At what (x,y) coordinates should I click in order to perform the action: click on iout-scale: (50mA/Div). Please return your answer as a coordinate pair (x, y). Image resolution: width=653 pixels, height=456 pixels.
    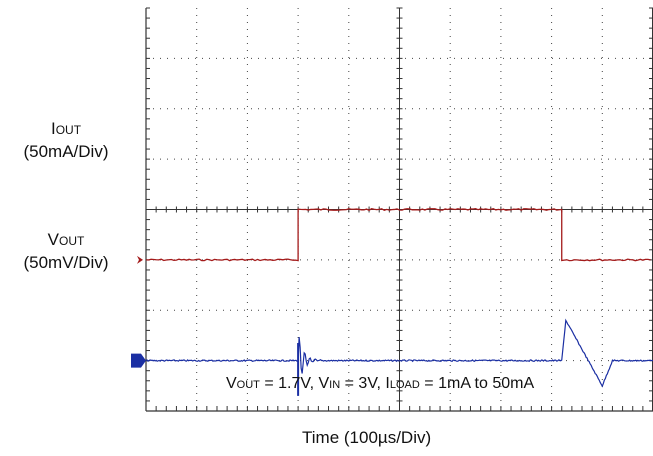
    Looking at the image, I should click on (66, 151).